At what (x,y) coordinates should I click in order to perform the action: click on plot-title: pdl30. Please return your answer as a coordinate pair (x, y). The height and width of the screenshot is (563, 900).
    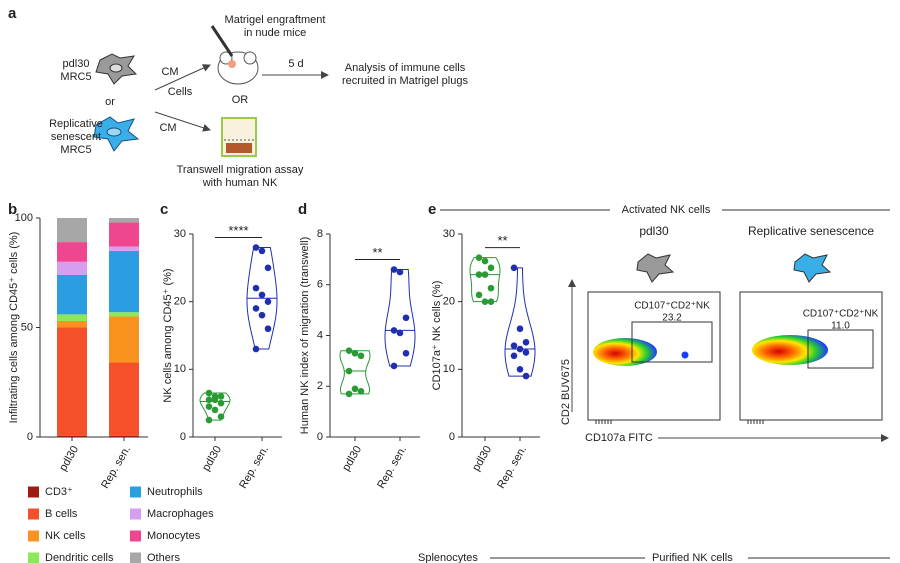
    Looking at the image, I should click on (654, 231).